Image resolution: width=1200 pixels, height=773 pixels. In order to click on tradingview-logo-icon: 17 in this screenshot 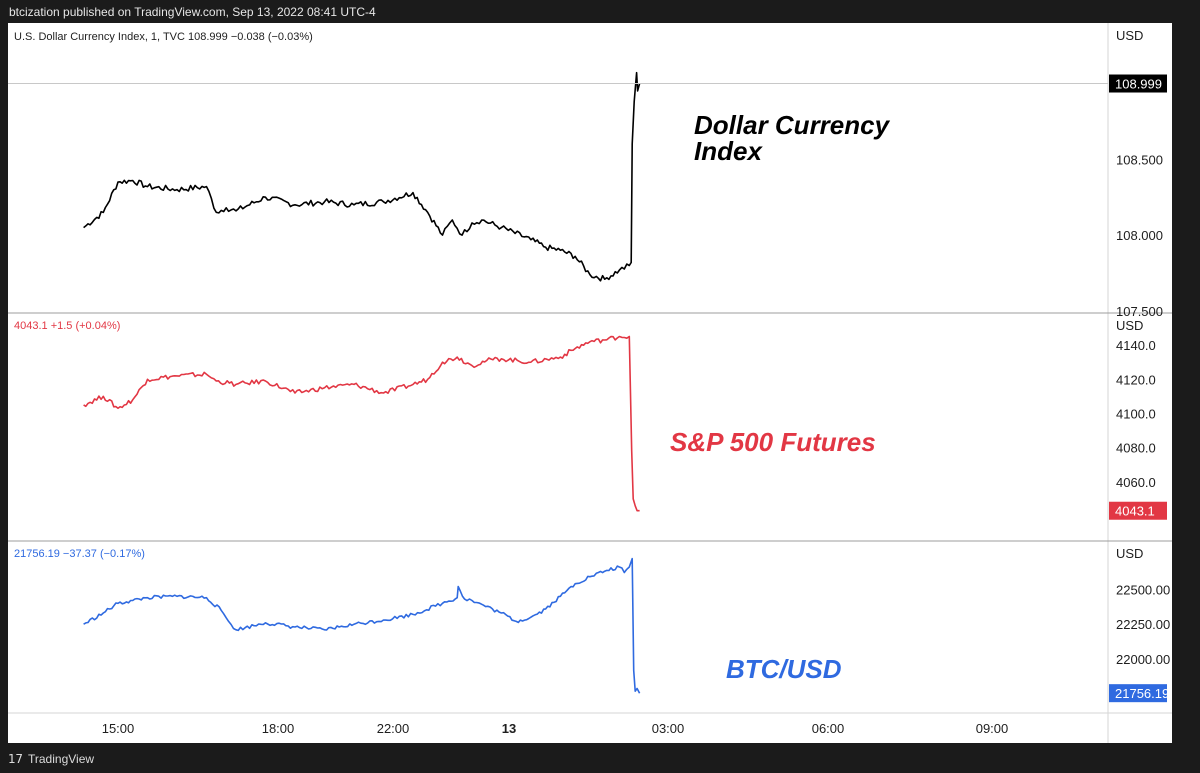, I will do `click(15, 759)`.